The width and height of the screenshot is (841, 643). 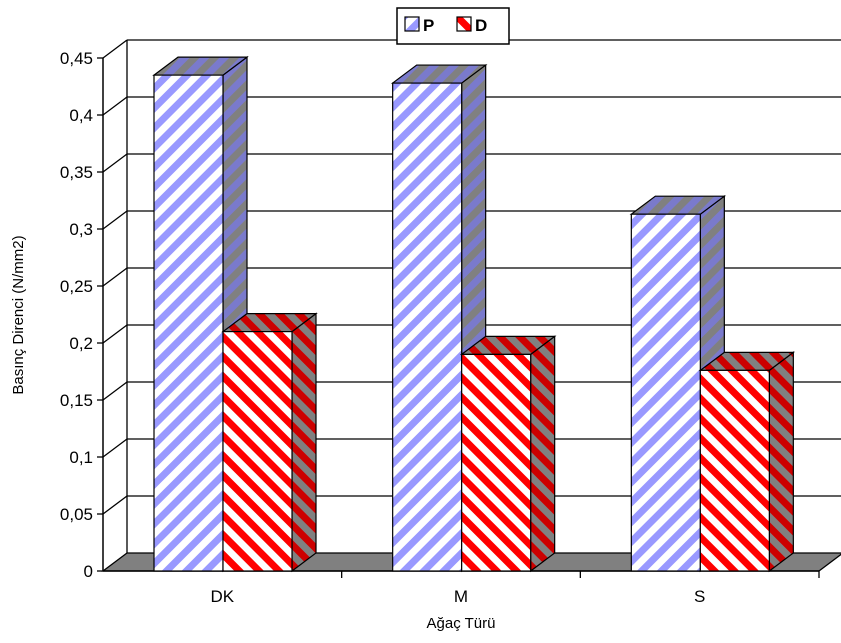 What do you see at coordinates (699, 596) in the screenshot?
I see `x-tick-label: S` at bounding box center [699, 596].